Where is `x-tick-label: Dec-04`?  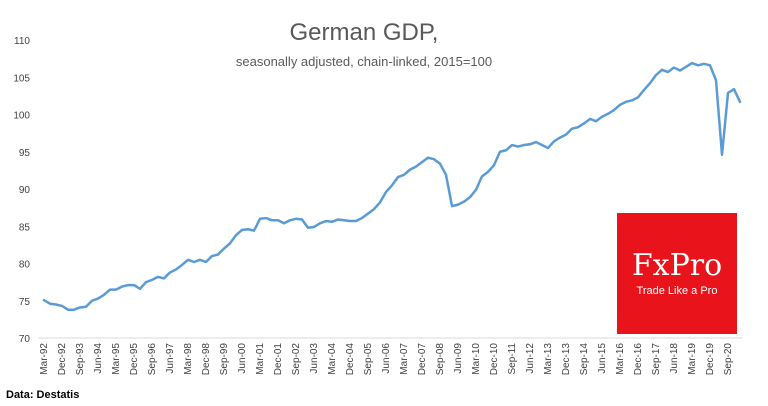
x-tick-label: Dec-04 is located at coordinates (350, 359).